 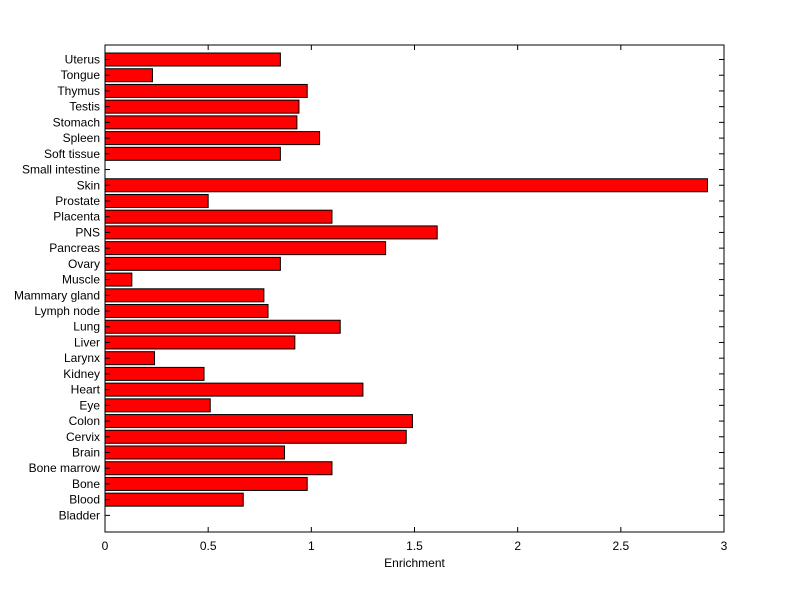 What do you see at coordinates (206, 483) in the screenshot?
I see `bar-bone` at bounding box center [206, 483].